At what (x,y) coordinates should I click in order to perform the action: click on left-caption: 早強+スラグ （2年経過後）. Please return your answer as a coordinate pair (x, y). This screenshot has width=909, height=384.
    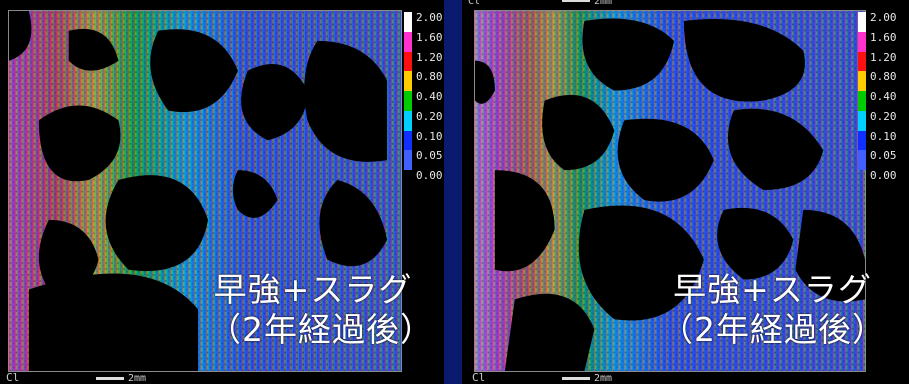
    Looking at the image, I should click on (321, 310).